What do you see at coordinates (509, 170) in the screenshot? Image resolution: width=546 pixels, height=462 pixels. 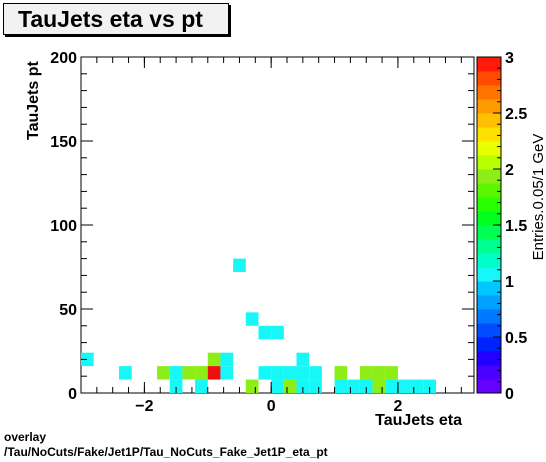 I see `palette-tick-label: 2` at bounding box center [509, 170].